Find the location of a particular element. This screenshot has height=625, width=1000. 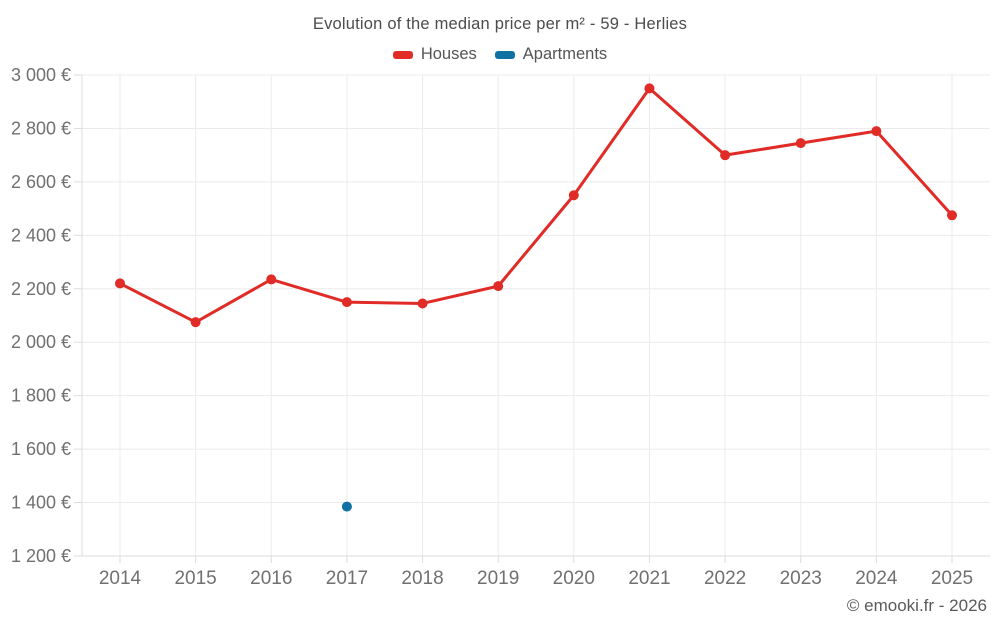

legend-item-apartments: Apartments is located at coordinates (551, 54).